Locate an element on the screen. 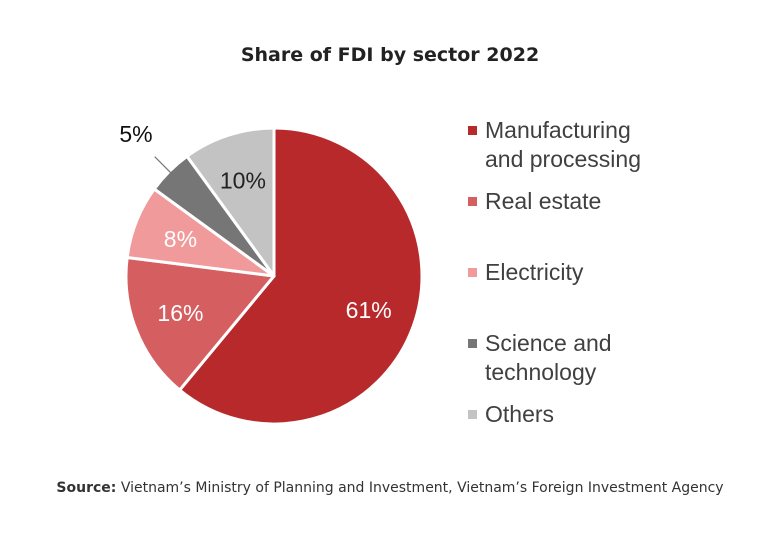 Image resolution: width=780 pixels, height=550 pixels. data-label-science-and-technology: 5% is located at coordinates (135, 134).